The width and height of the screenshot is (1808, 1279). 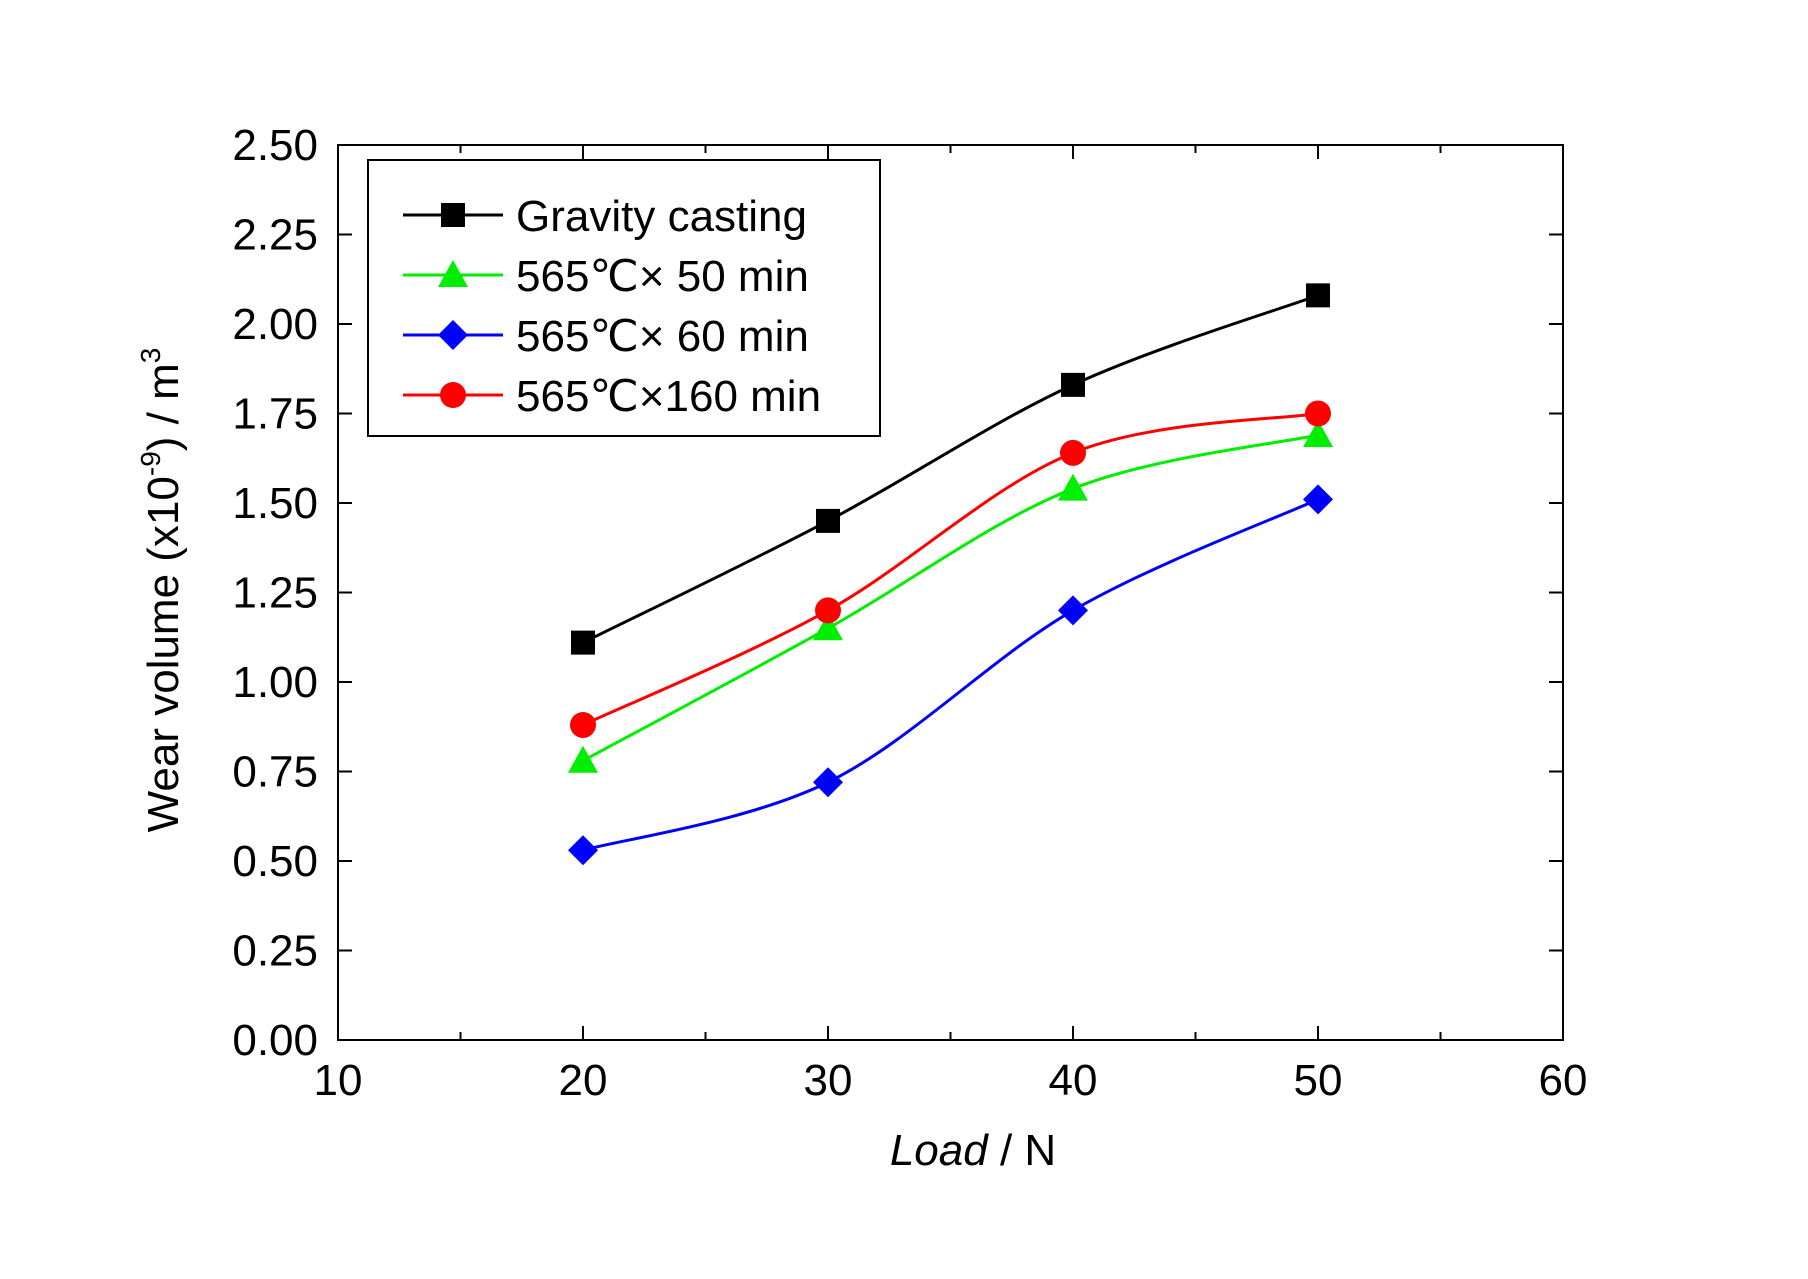 I want to click on y-axis-title-main: Wear volume (x10, so click(x=163, y=654).